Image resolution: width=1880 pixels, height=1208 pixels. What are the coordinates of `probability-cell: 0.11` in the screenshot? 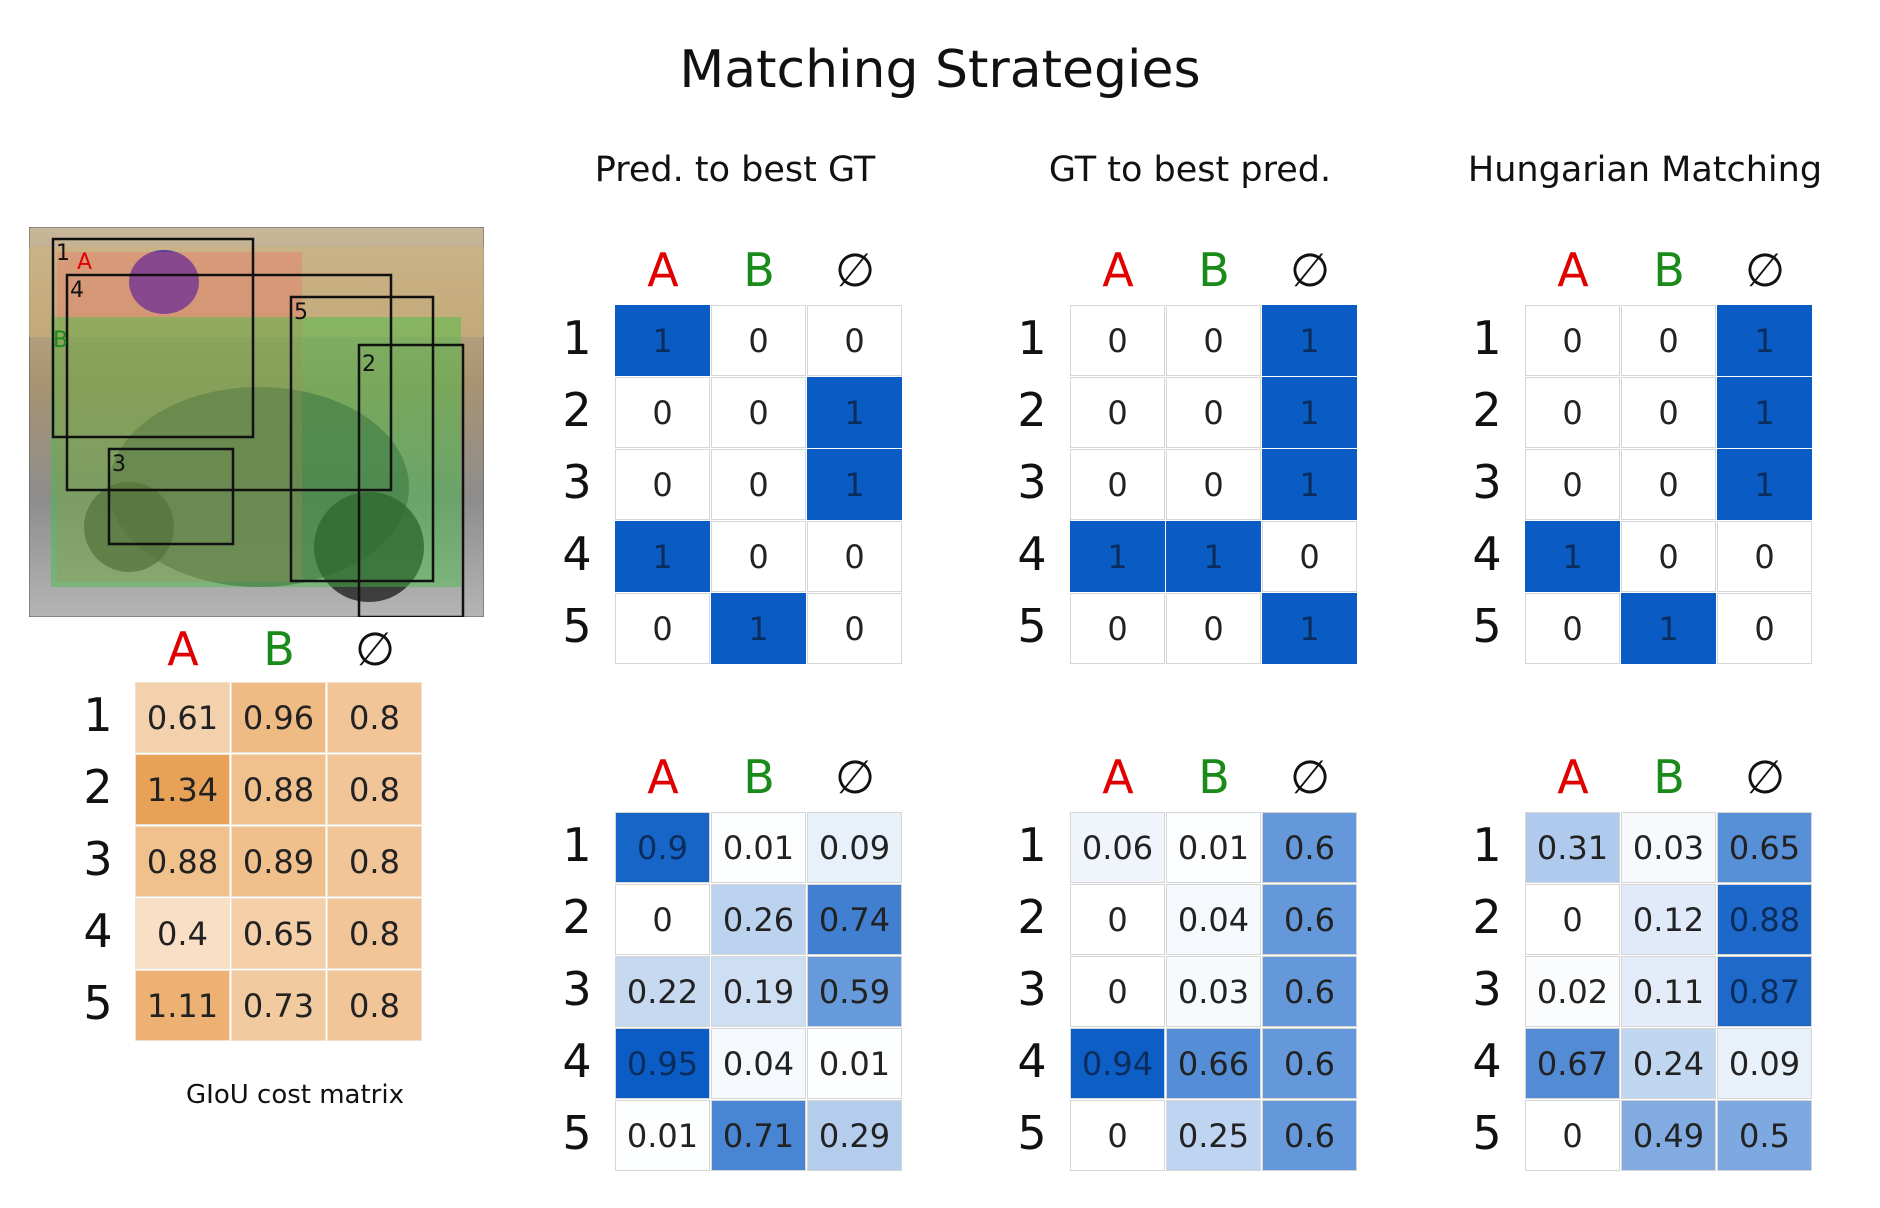 It's located at (1668, 991).